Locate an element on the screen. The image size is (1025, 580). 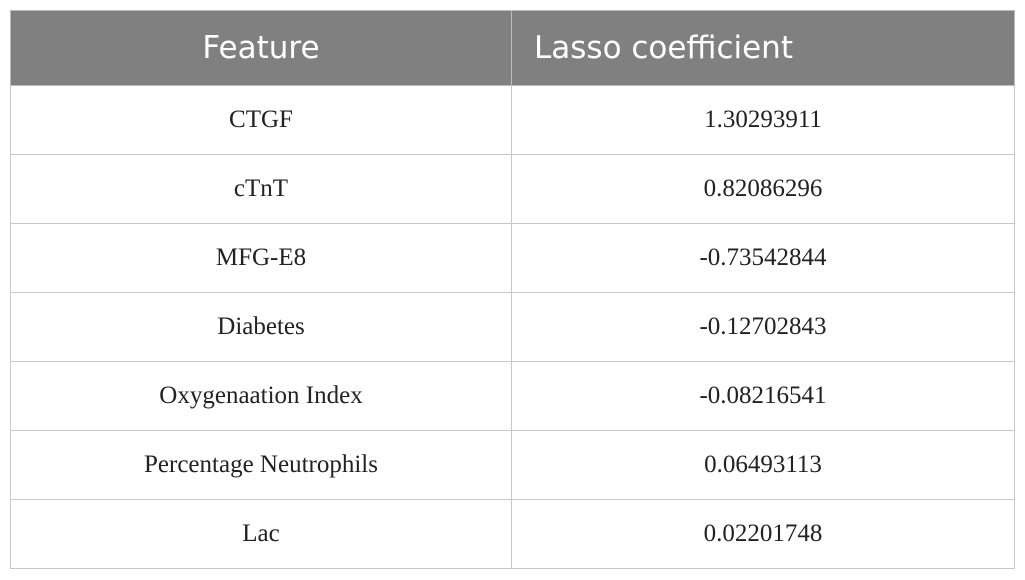
table-header: Feature Lasso coefficient is located at coordinates (512, 48).